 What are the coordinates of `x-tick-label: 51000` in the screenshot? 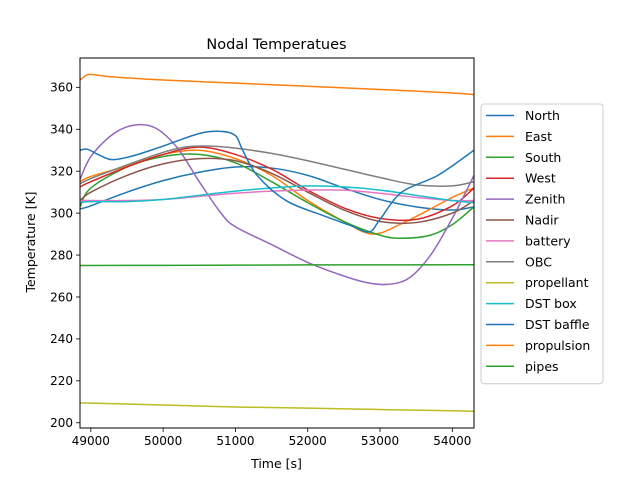 It's located at (235, 441).